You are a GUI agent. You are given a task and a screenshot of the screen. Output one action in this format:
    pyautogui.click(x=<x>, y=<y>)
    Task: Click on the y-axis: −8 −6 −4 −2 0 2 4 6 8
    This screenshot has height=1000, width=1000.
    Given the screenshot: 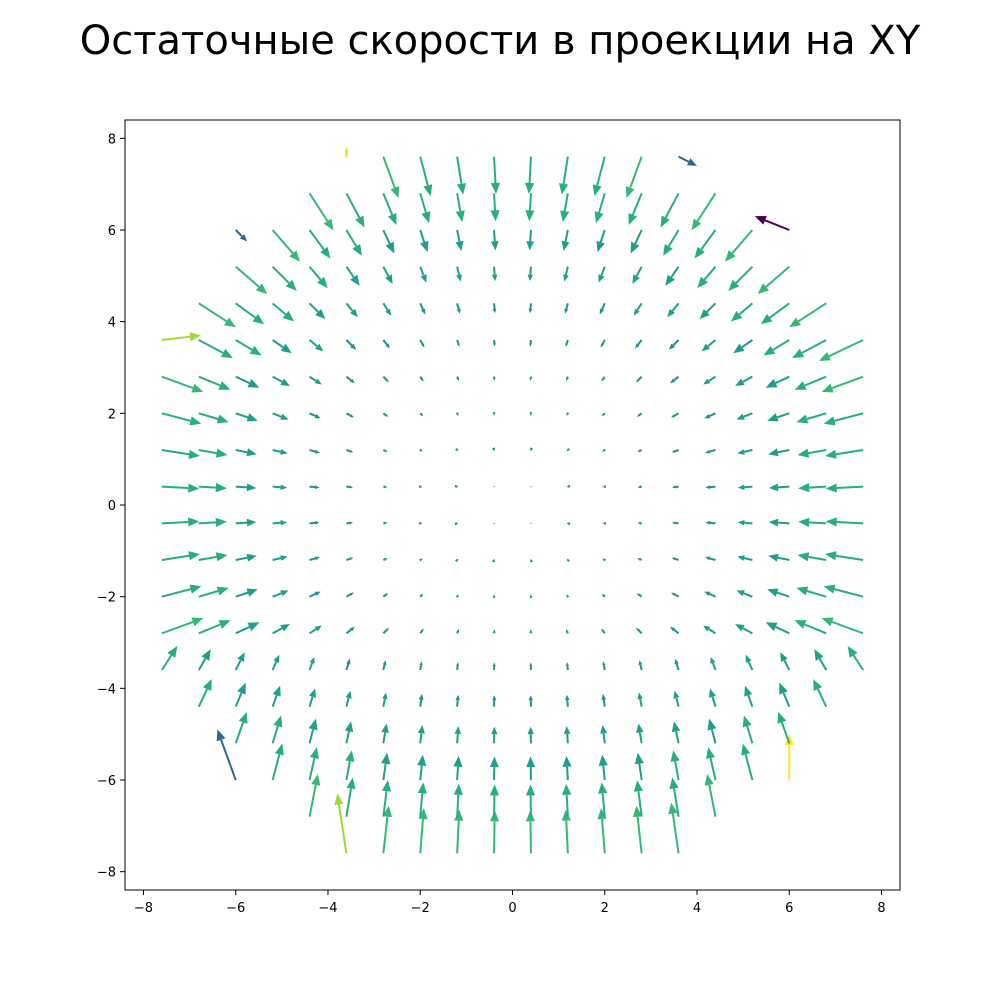 What is the action you would take?
    pyautogui.click(x=111, y=506)
    